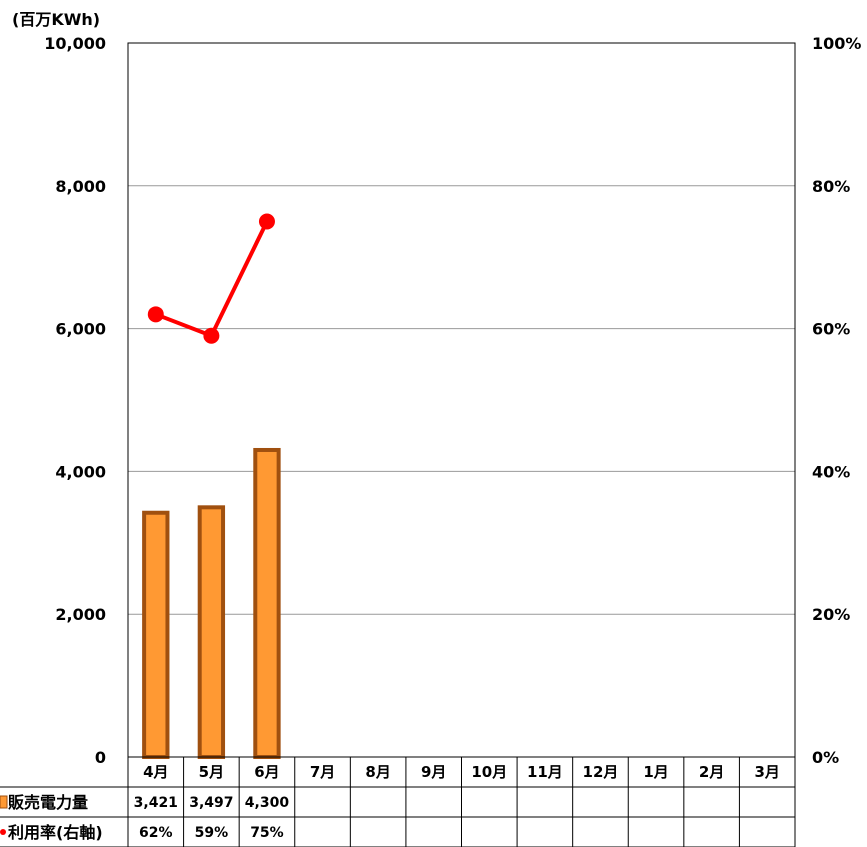 The height and width of the screenshot is (847, 867). I want to click on bar-series, so click(211, 603).